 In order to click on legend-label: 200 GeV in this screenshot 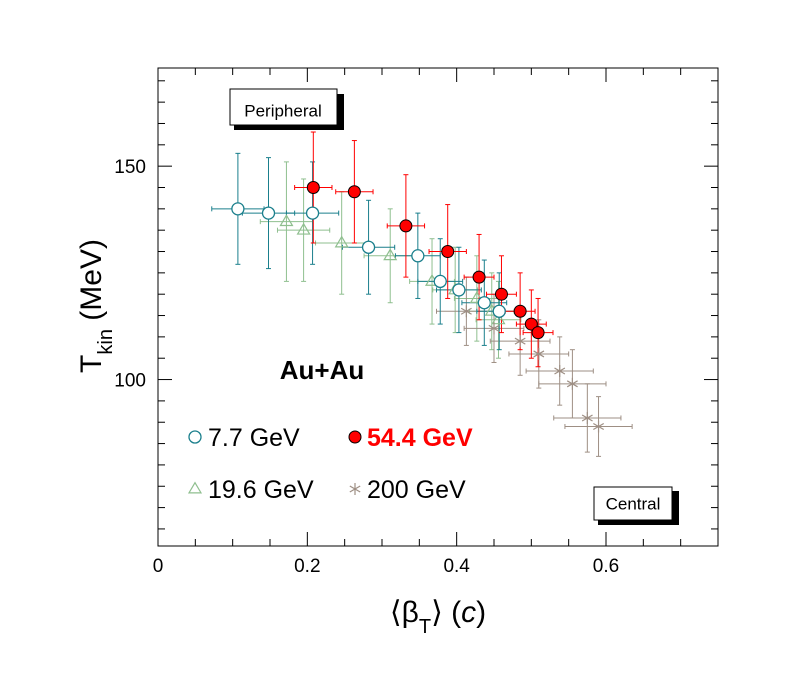, I will do `click(416, 490)`.